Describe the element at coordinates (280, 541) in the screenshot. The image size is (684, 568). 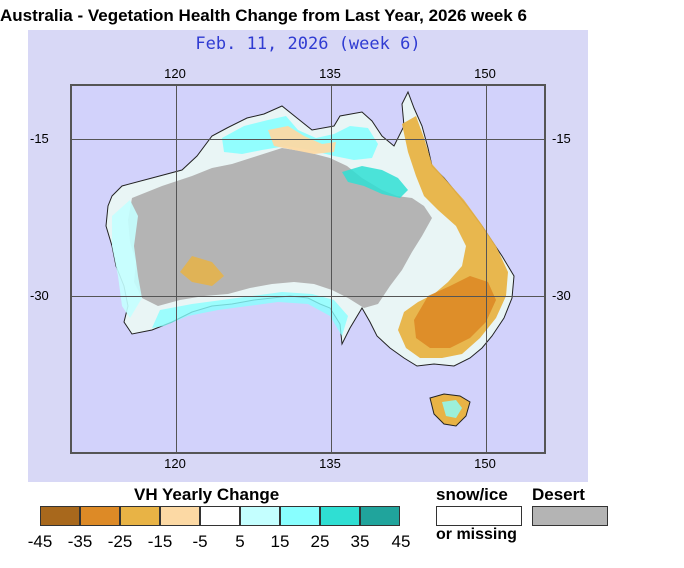
I see `legend-tick: 15` at that location.